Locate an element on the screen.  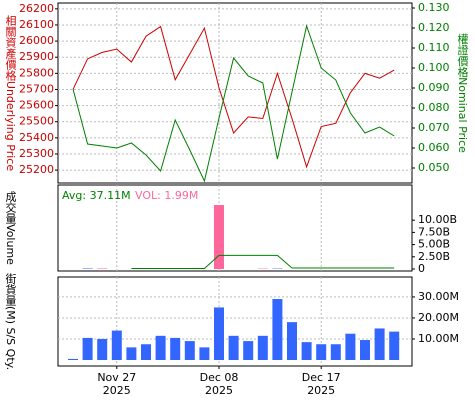
y-tick-label: 25600 is located at coordinates (36, 105).